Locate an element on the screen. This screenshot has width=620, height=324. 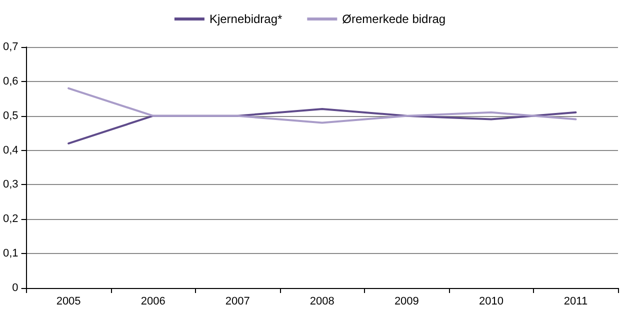
line-series is located at coordinates (322, 105).